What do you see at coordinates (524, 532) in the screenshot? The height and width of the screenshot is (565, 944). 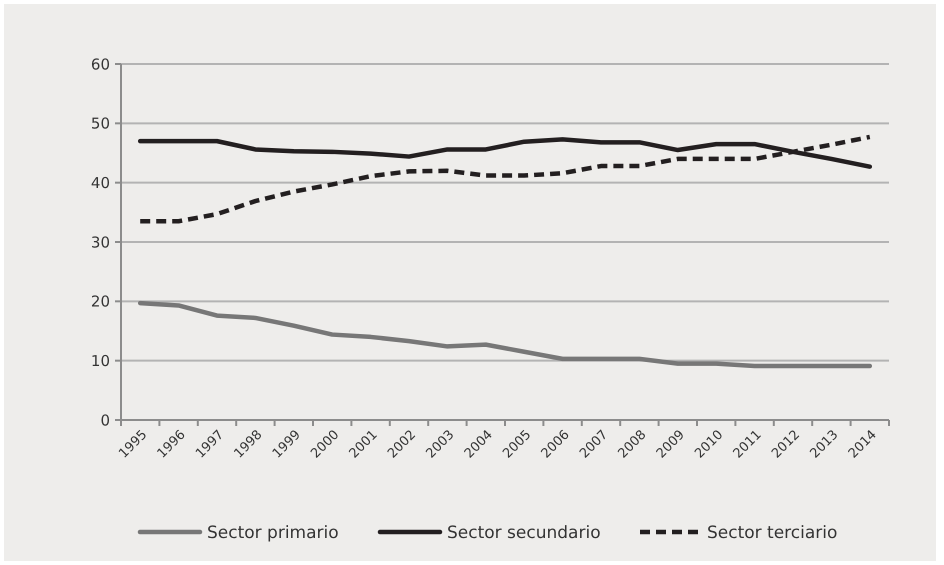 I see `legend-label: Sector secundario` at bounding box center [524, 532].